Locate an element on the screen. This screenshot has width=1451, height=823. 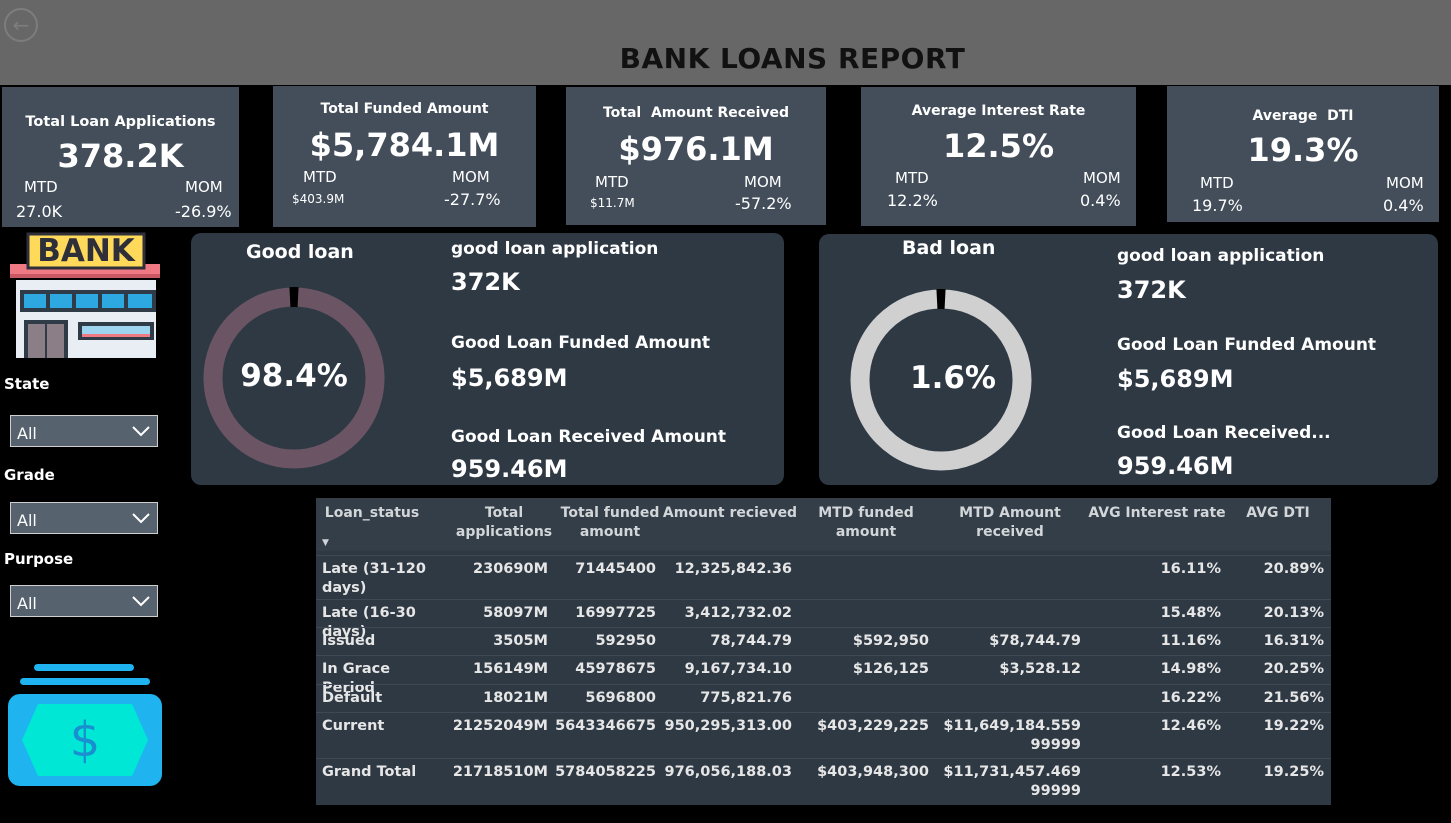
table-cell: 976,056,188.03 is located at coordinates (728, 772).